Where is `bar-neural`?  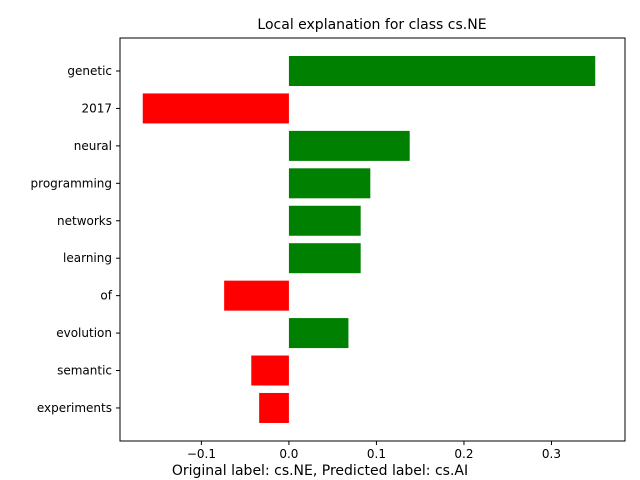 bar-neural is located at coordinates (349, 145).